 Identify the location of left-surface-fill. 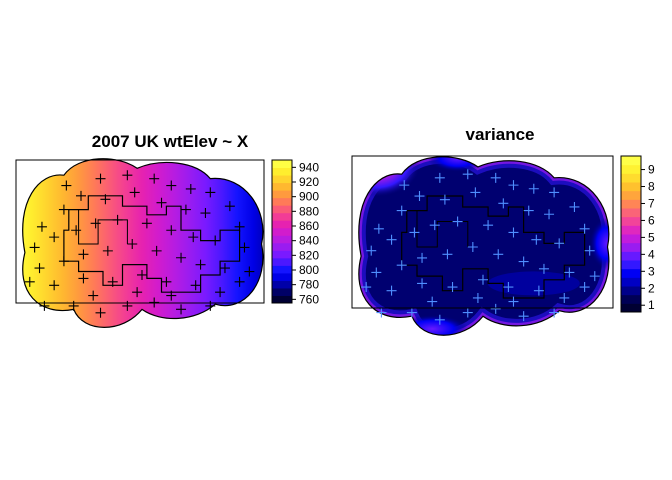
(142, 243).